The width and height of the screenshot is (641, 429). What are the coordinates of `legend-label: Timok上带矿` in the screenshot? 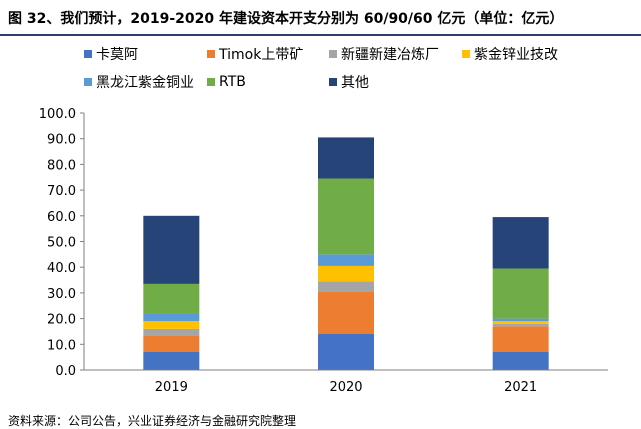 It's located at (261, 55).